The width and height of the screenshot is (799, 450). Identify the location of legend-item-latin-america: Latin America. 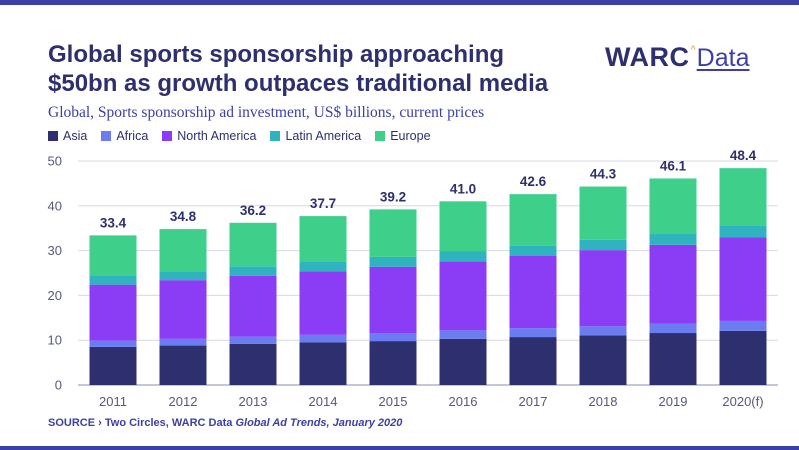
(315, 136).